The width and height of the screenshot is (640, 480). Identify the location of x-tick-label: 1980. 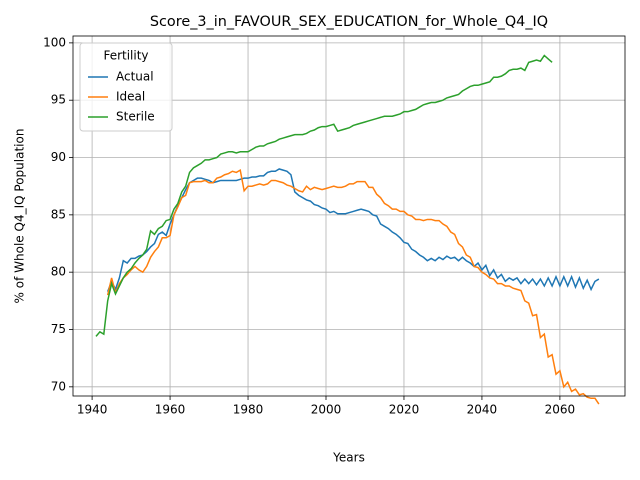
(248, 410).